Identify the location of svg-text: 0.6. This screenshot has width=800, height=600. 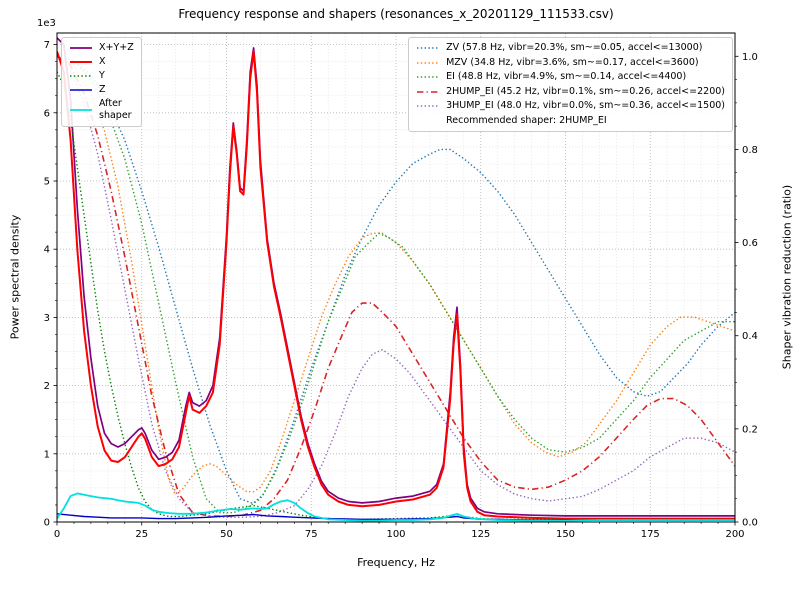
(750, 243).